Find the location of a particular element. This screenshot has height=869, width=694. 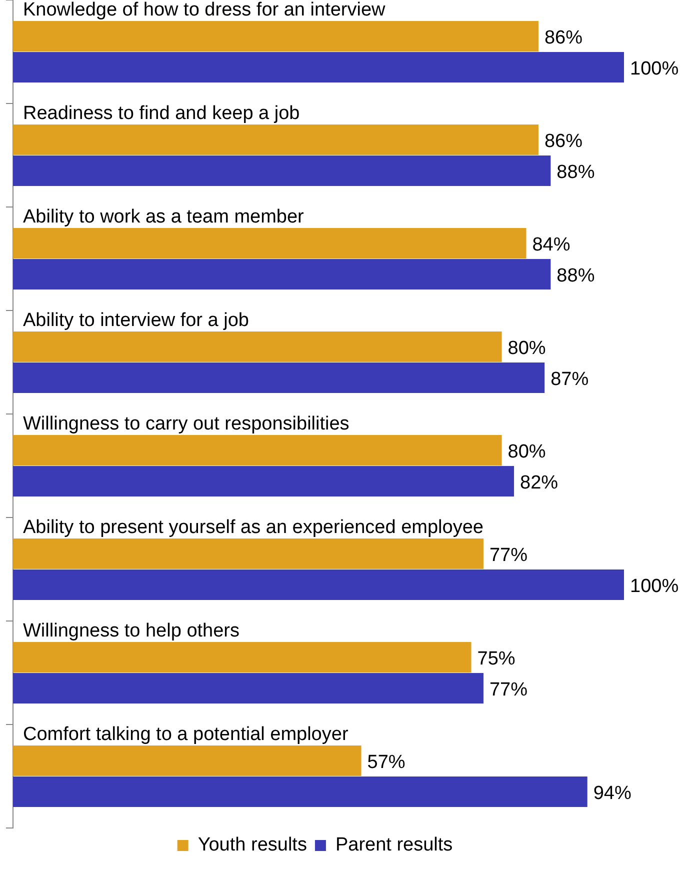

data-label: 75% is located at coordinates (496, 659).